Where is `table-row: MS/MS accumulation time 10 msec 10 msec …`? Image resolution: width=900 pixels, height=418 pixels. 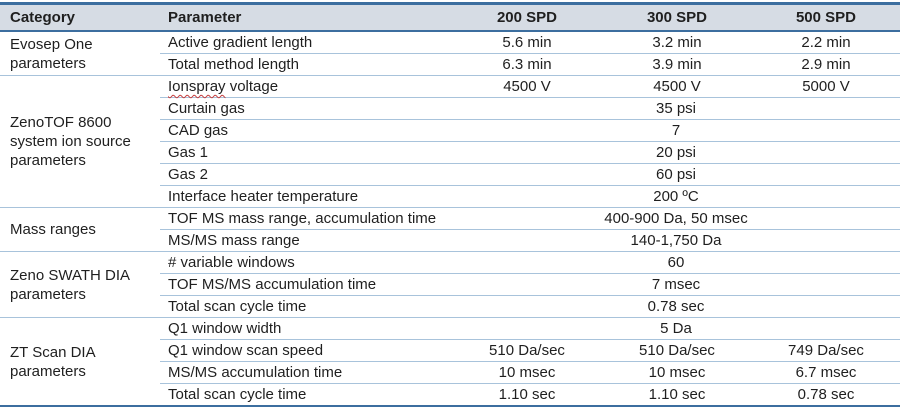 table-row: MS/MS accumulation time 10 msec 10 msec … is located at coordinates (450, 372).